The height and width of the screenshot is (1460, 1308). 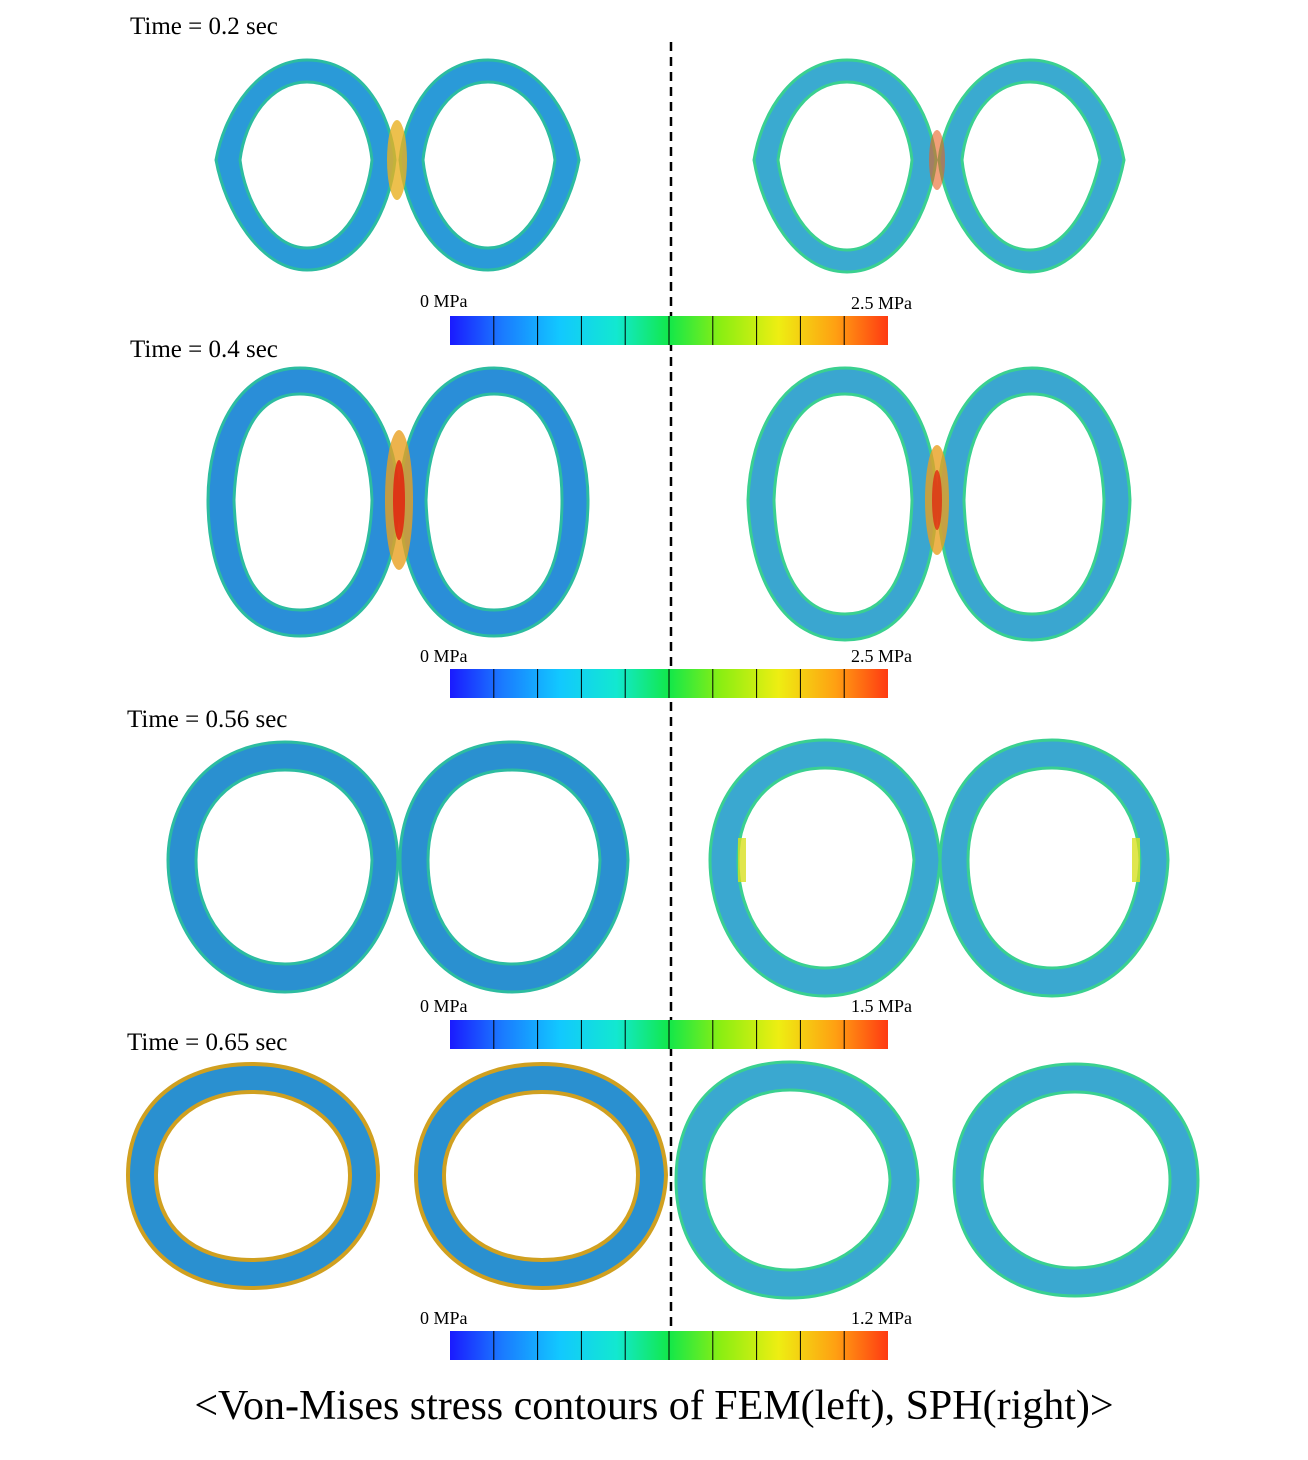 What do you see at coordinates (207, 1042) in the screenshot?
I see `time-label: Time = 0.65 sec` at bounding box center [207, 1042].